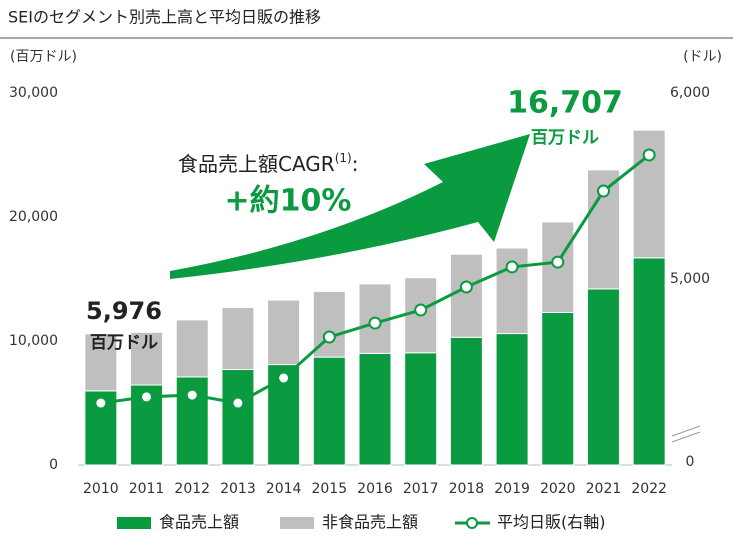 The width and height of the screenshot is (733, 552). Describe the element at coordinates (288, 201) in the screenshot. I see `cagr-value: +約10%` at that location.